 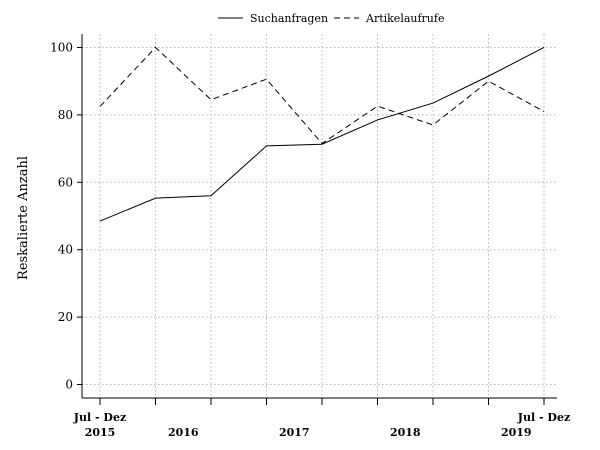 I want to click on legend-label: Suchanfragen, so click(x=289, y=18).